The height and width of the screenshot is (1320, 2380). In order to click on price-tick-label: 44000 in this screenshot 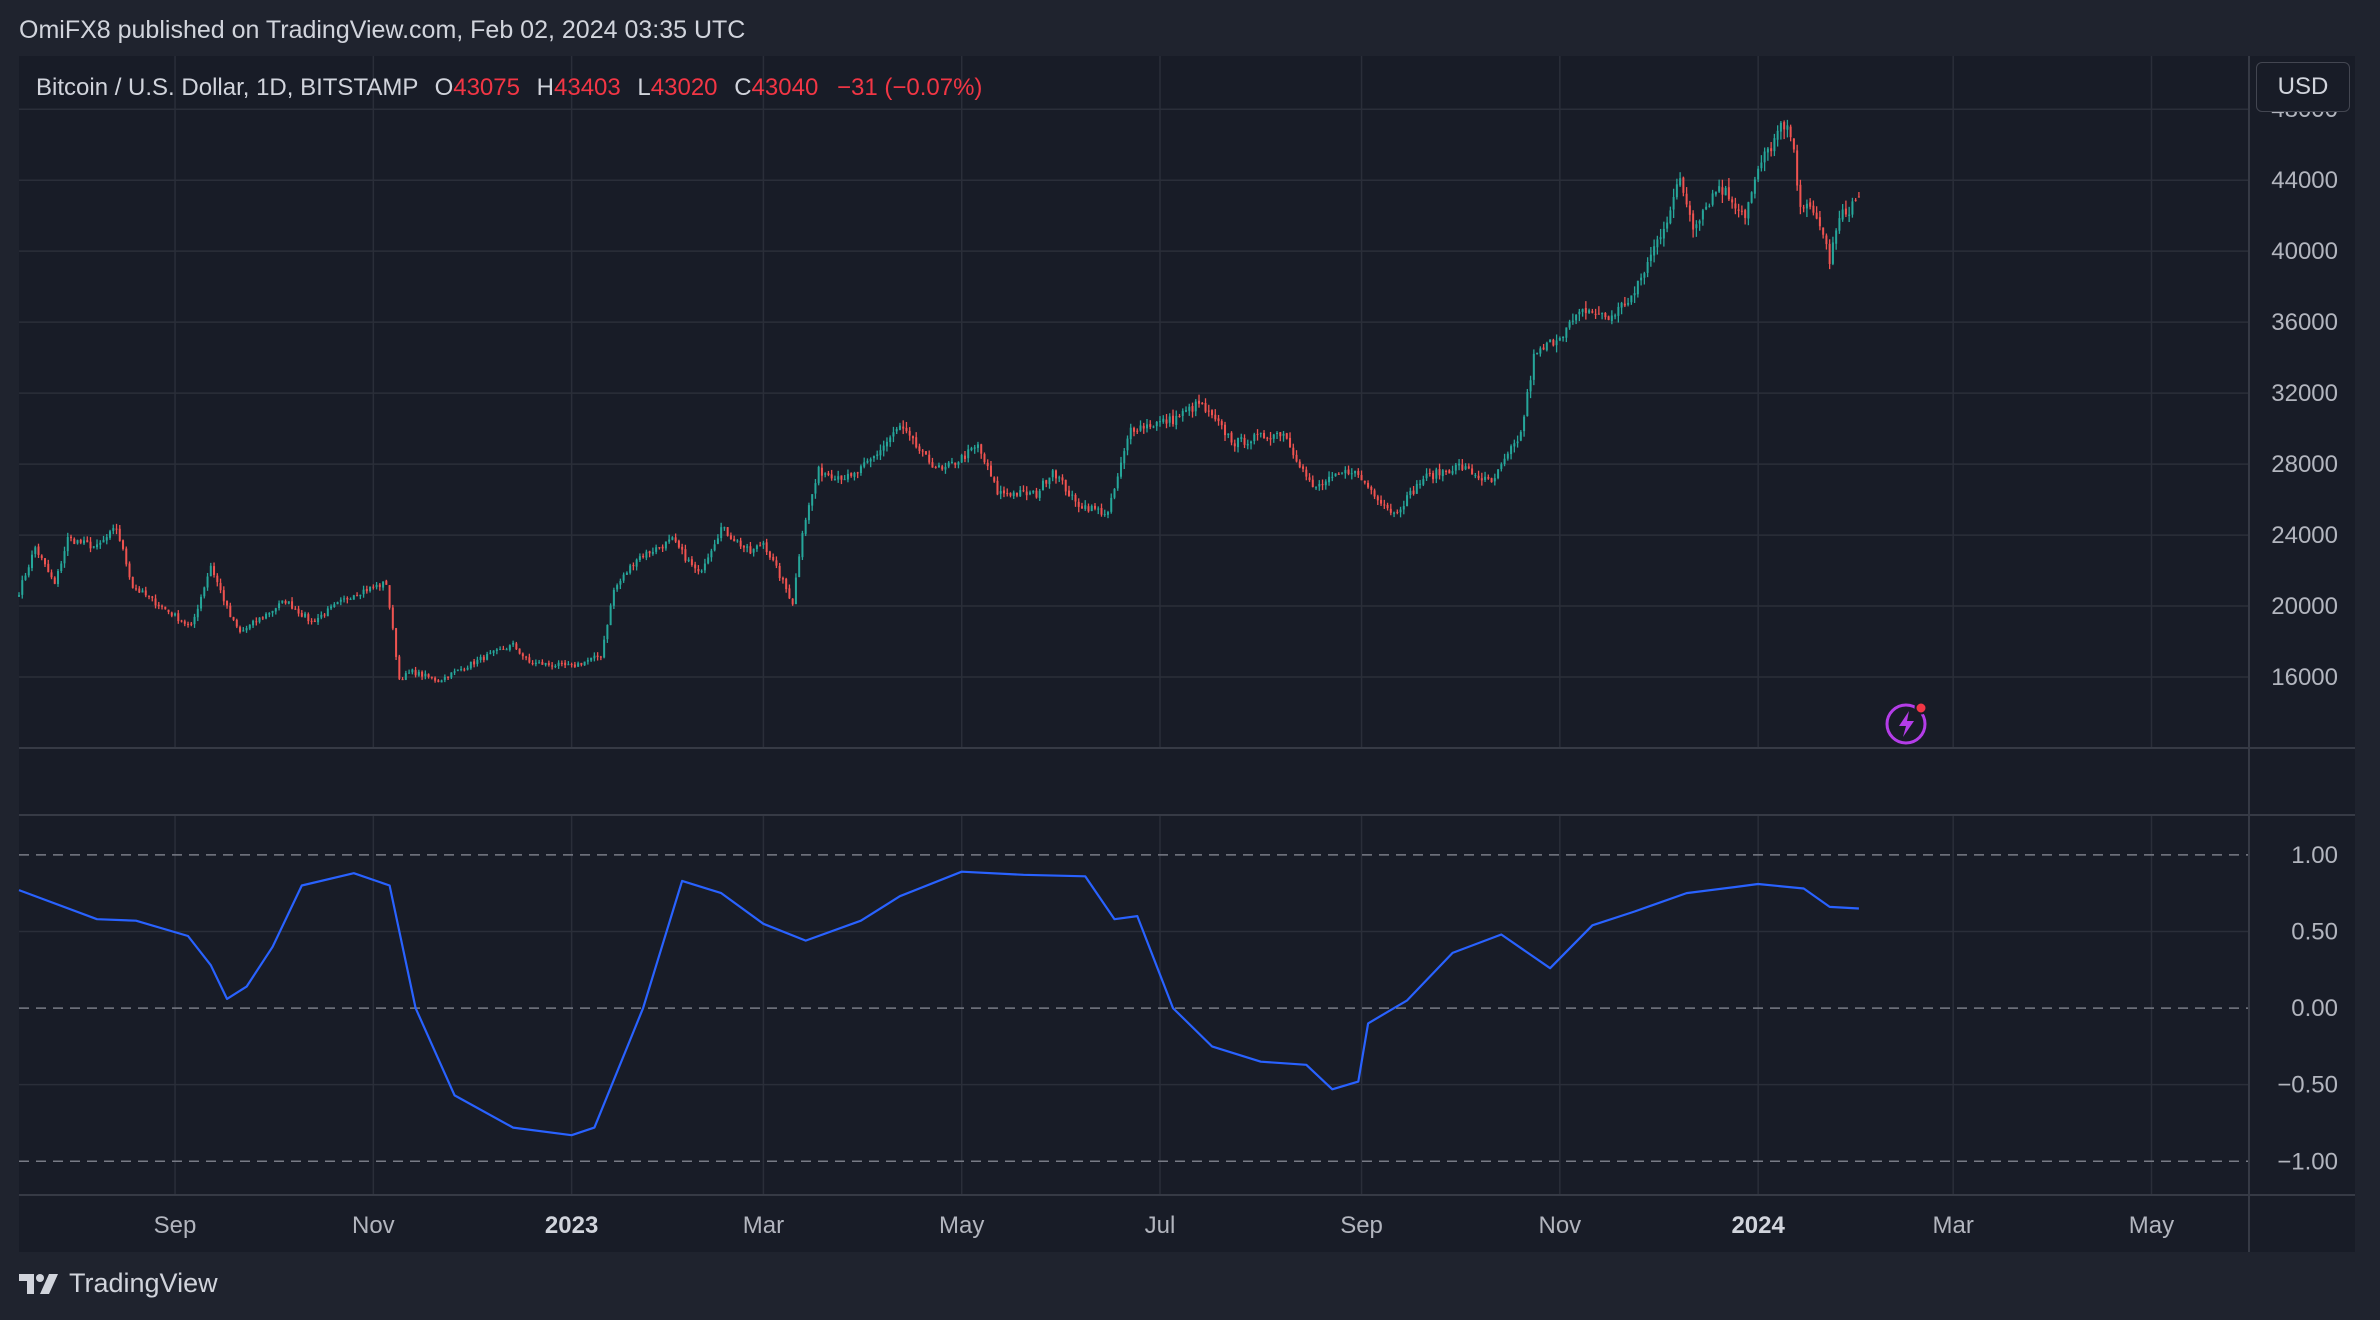, I will do `click(2304, 180)`.